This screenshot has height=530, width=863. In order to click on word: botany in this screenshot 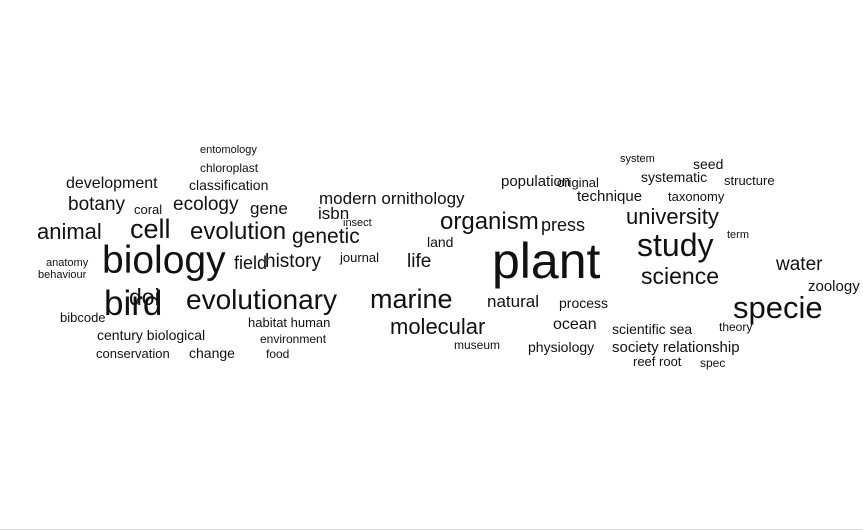, I will do `click(96, 204)`.